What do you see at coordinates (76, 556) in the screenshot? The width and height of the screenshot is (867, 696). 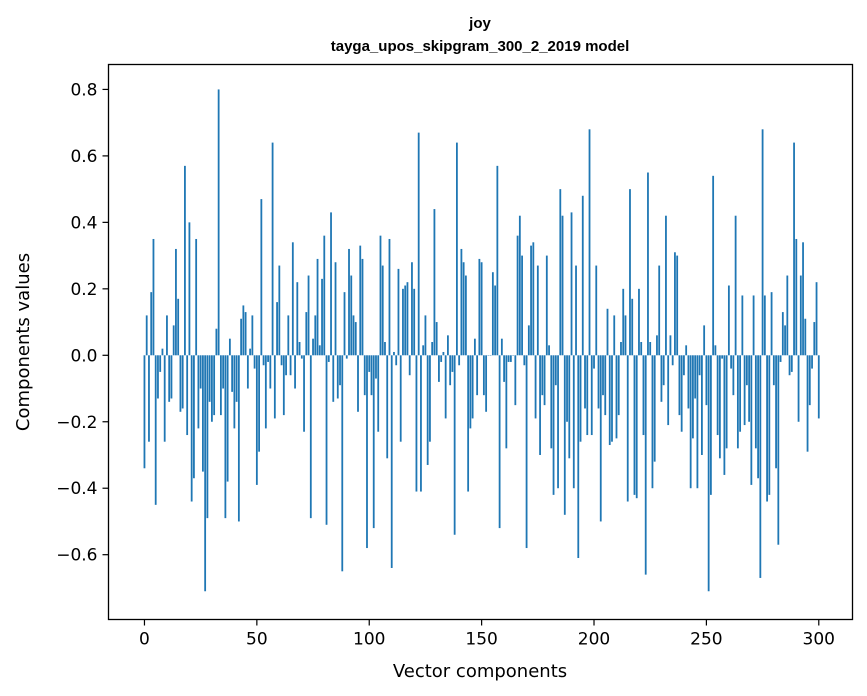 I see `y-tick-label: −0.6` at bounding box center [76, 556].